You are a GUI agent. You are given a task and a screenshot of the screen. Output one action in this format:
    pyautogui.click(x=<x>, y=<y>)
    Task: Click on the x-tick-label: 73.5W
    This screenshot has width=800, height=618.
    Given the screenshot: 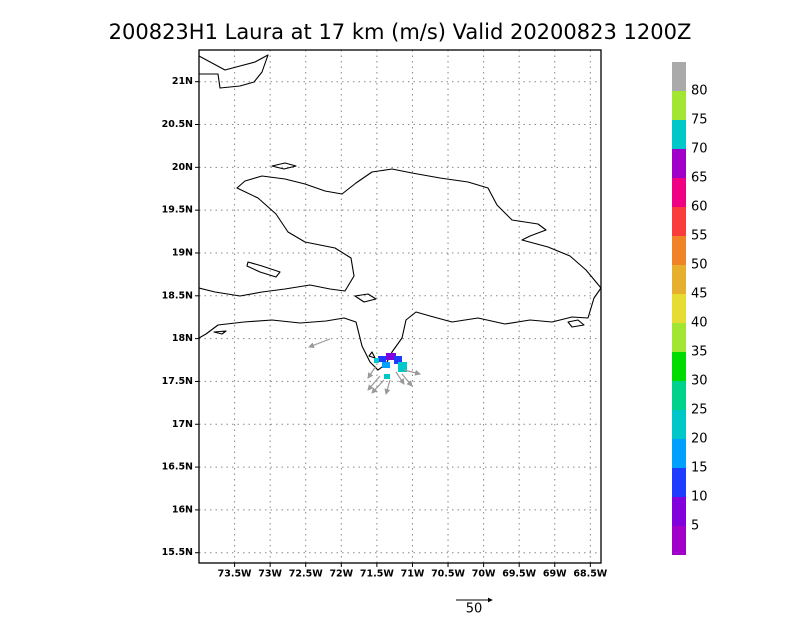 What is the action you would take?
    pyautogui.click(x=235, y=574)
    